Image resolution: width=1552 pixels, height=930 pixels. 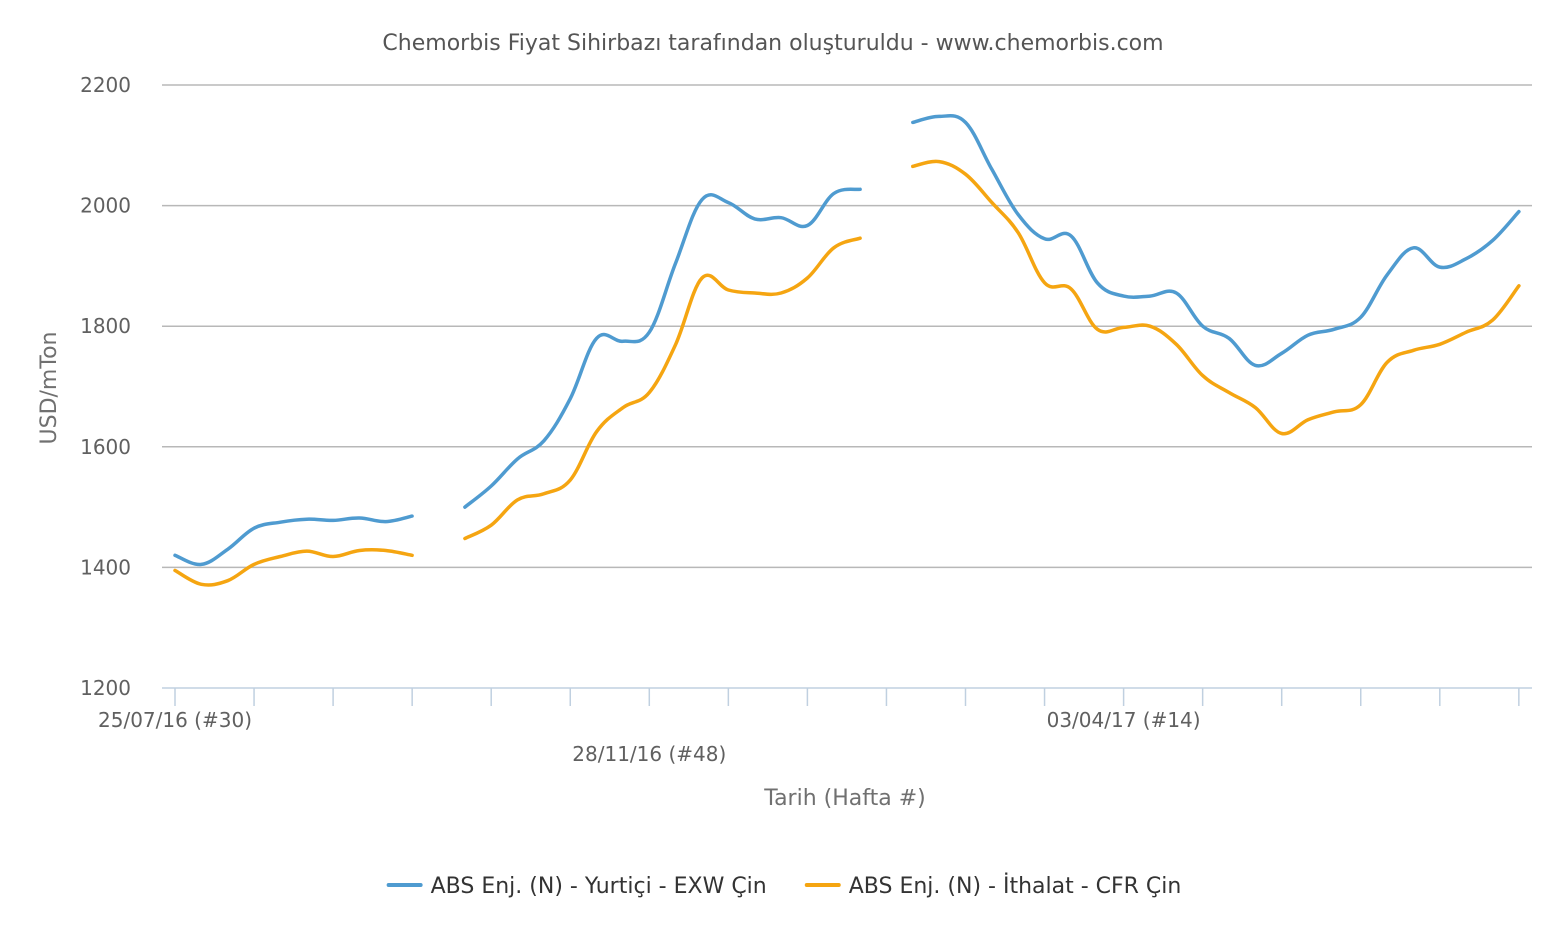 I want to click on y-axis-ticks: 1200 1400 1600 1800 2000 2200, so click(x=105, y=386).